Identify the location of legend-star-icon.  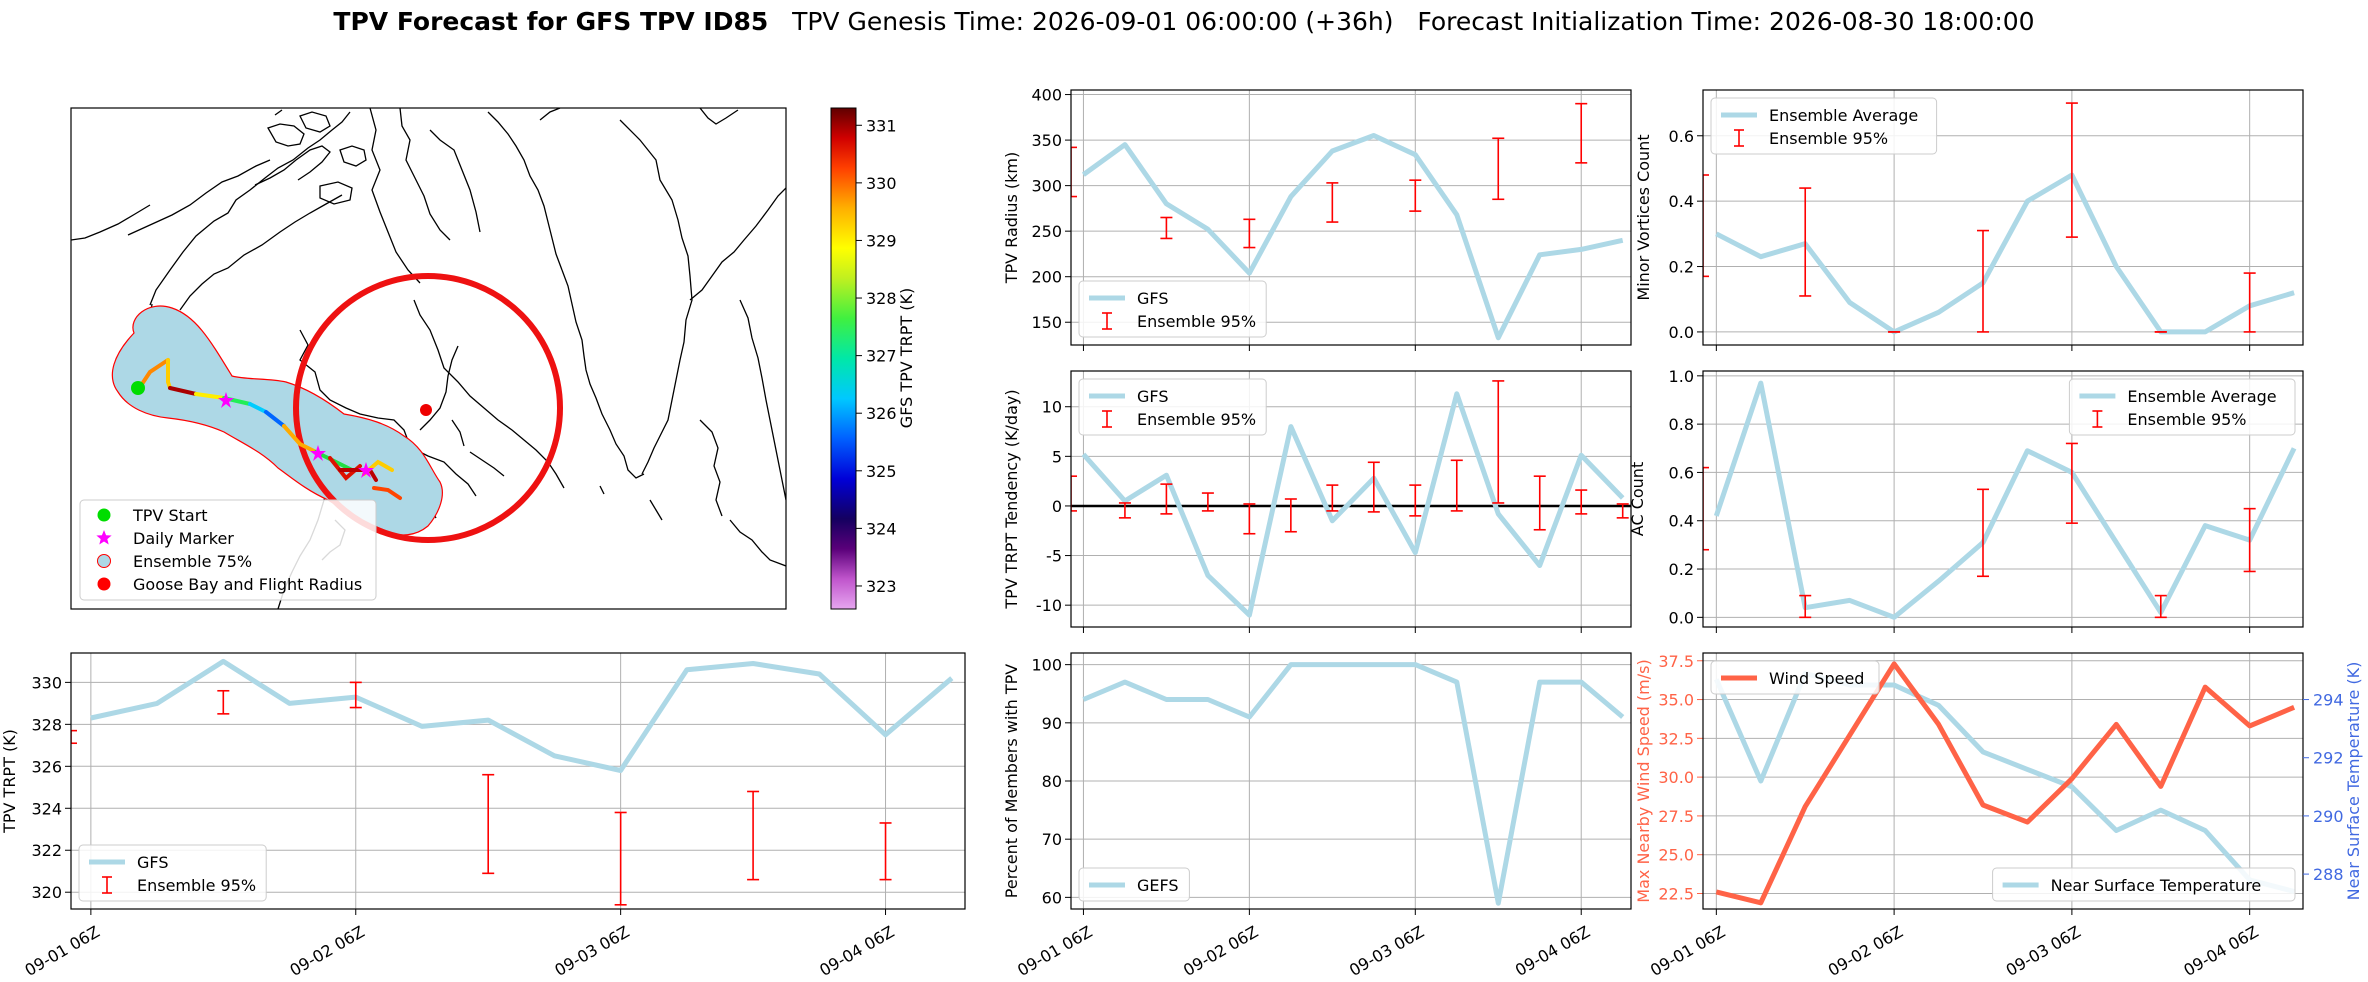
(104, 537).